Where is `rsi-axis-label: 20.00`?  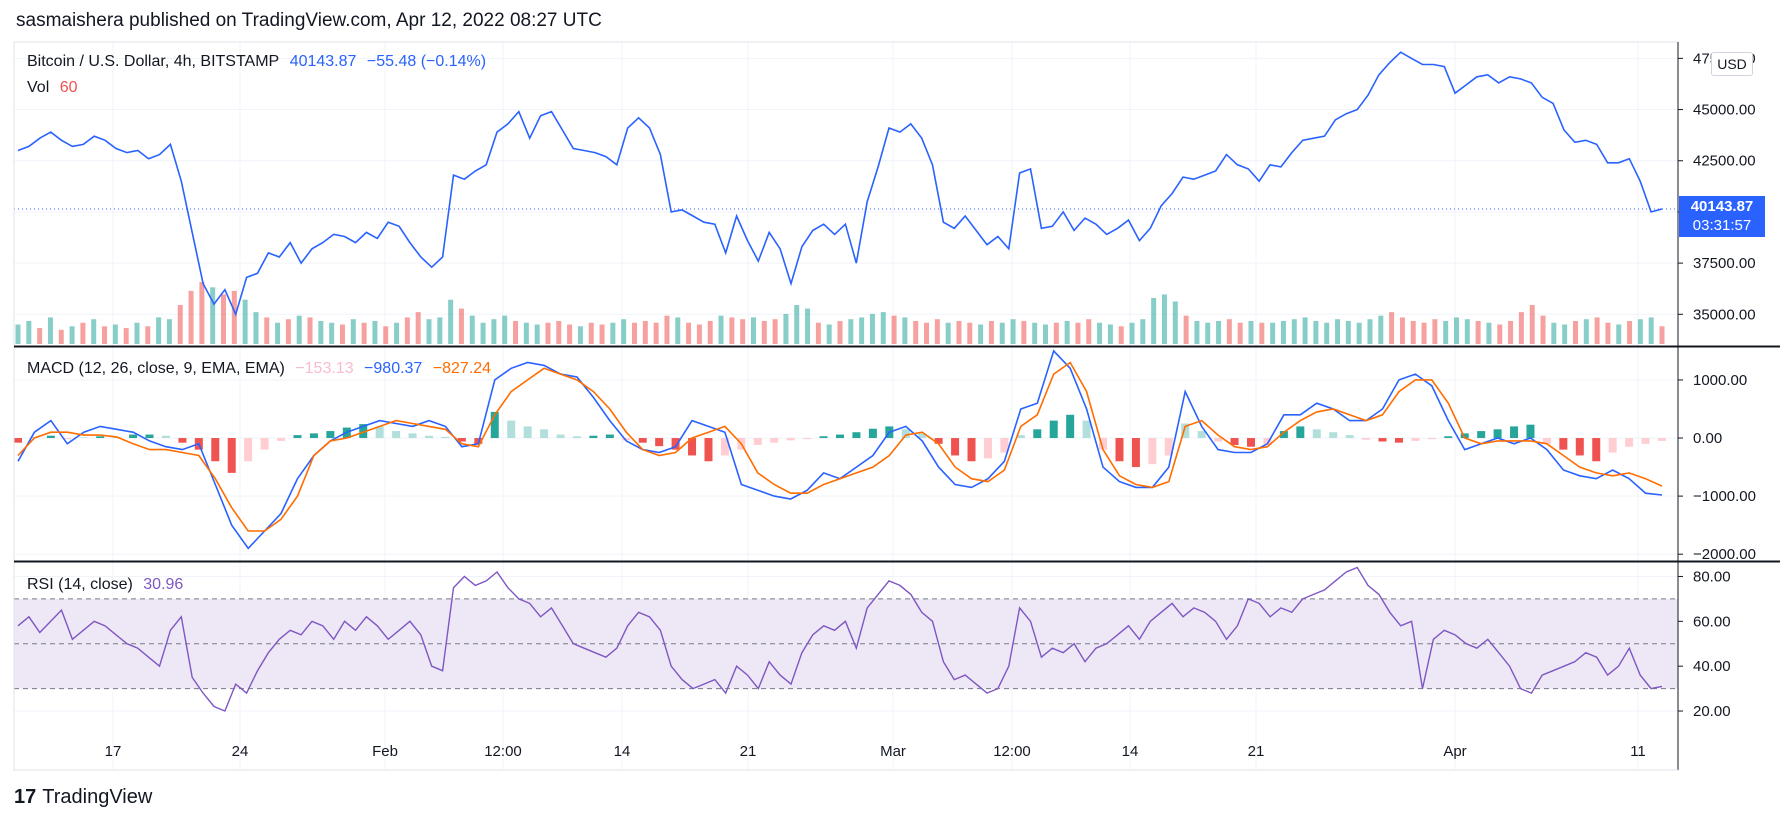 rsi-axis-label: 20.00 is located at coordinates (1712, 711).